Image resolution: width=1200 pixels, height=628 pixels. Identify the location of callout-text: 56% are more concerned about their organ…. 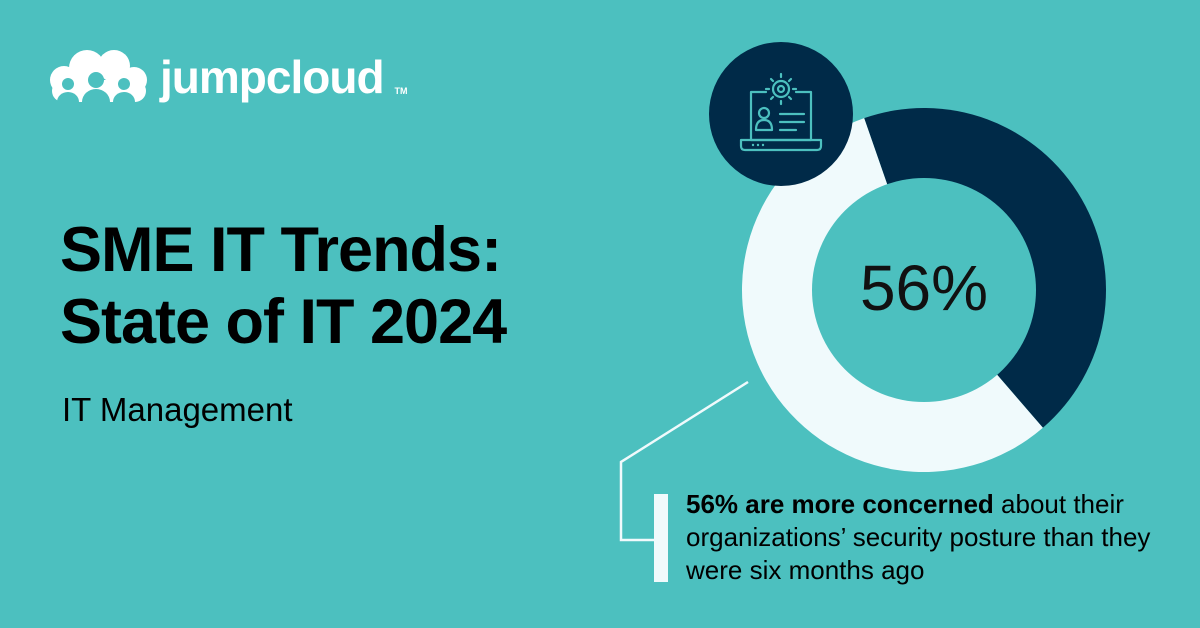
(926, 537).